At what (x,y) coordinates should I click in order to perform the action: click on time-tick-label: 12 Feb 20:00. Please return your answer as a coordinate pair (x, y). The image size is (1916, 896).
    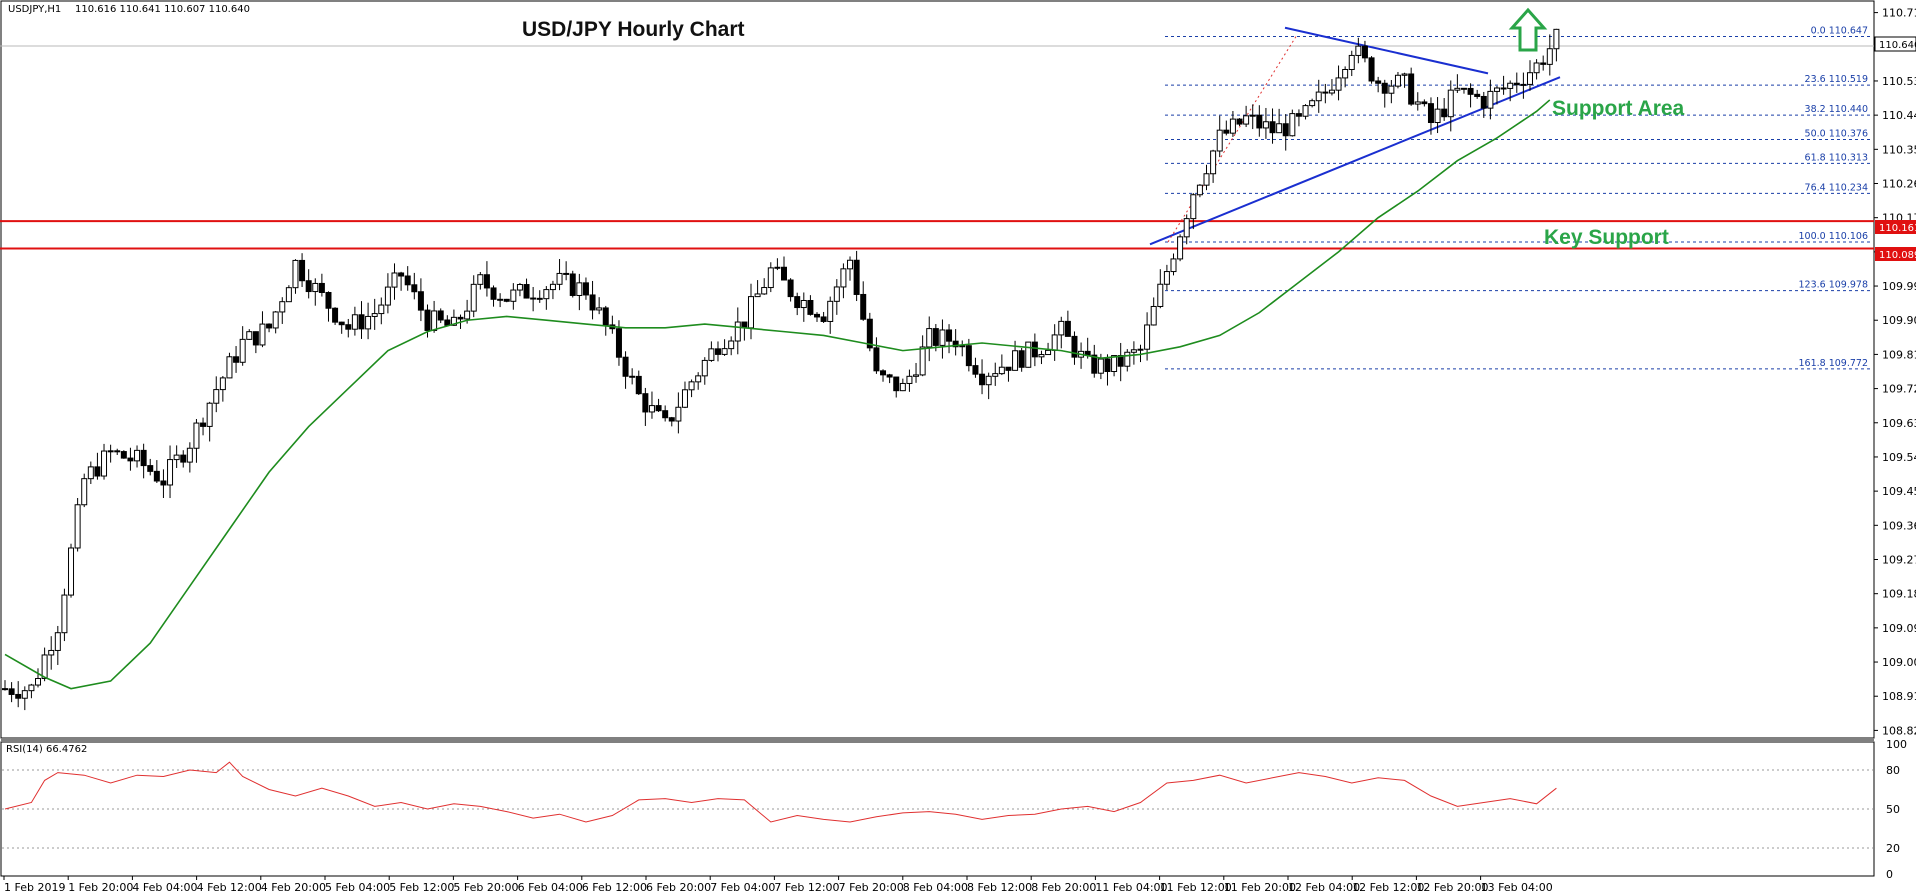
    Looking at the image, I should click on (1452, 887).